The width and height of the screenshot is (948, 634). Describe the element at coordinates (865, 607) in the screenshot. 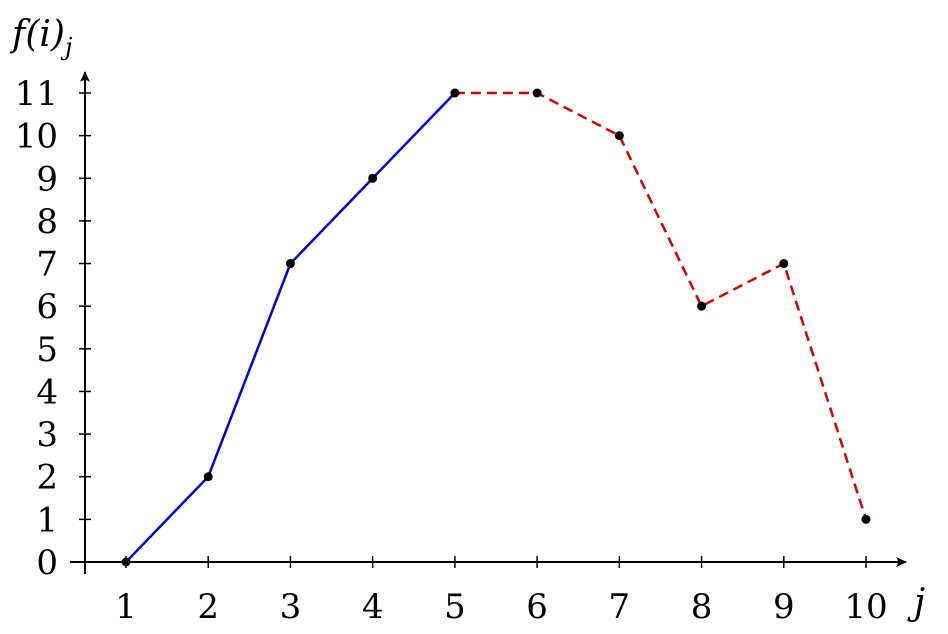

I see `x-tick-label: 10` at that location.